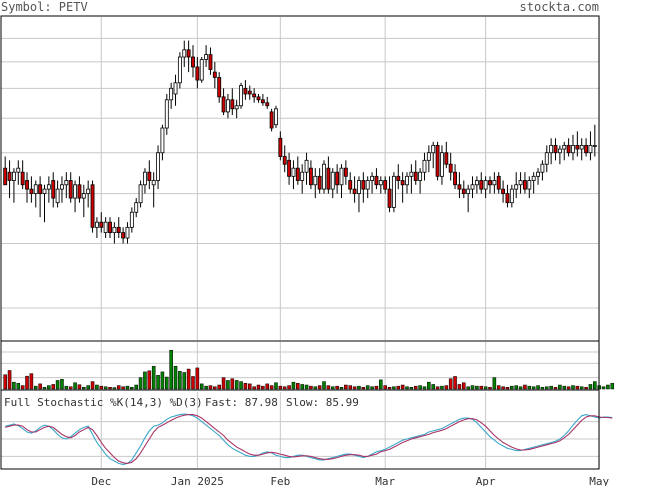  I want to click on slow-legend: Slow: 85.99, so click(322, 402).